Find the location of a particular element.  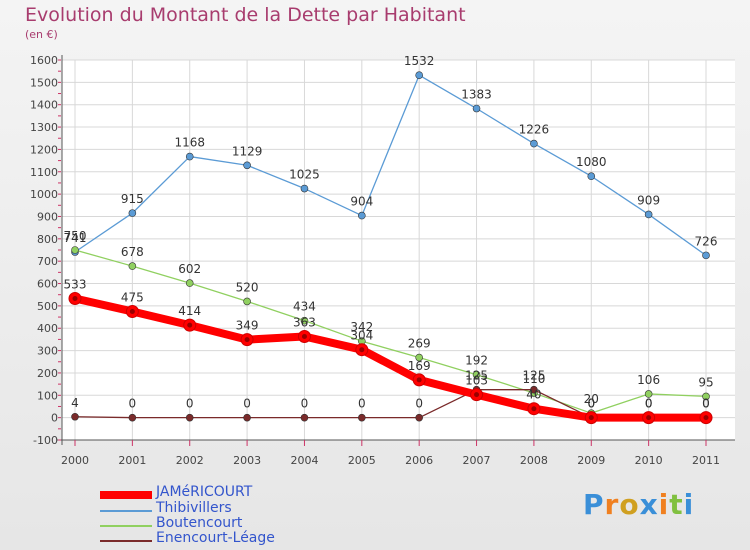

x-tick-label: 2002 is located at coordinates (190, 460).